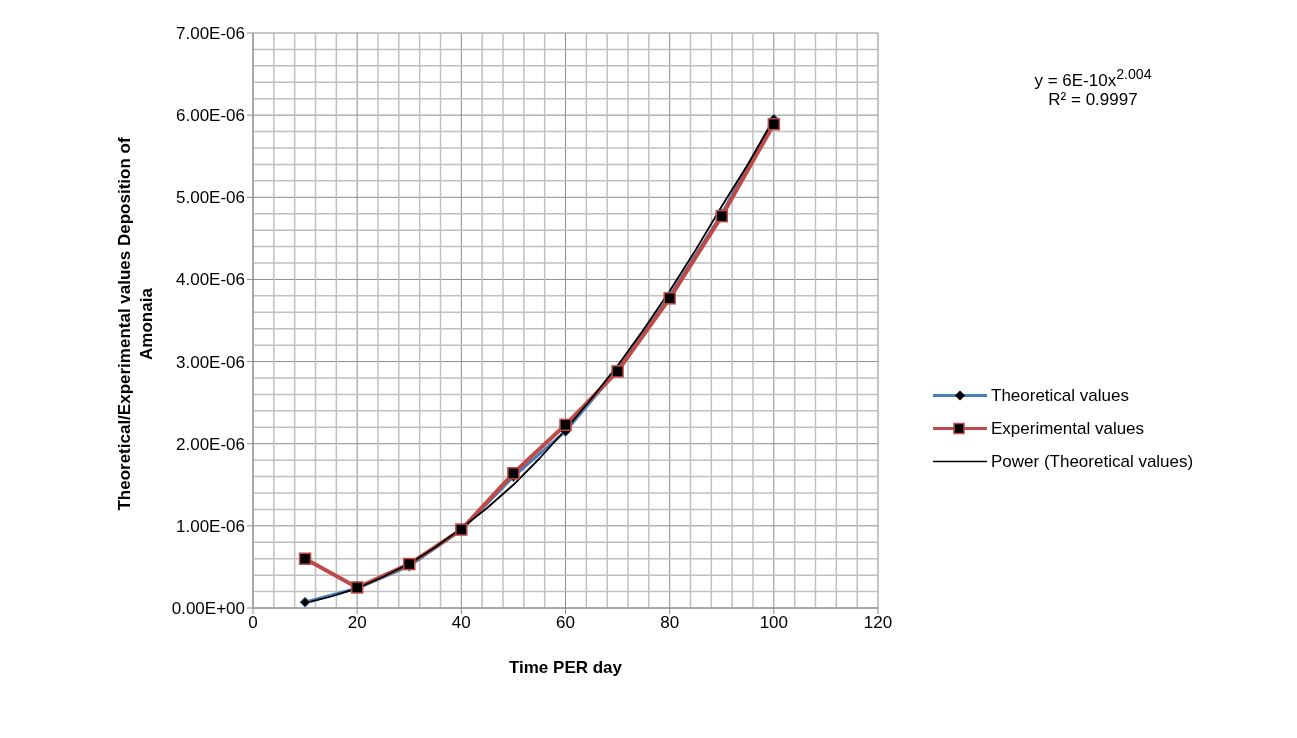  What do you see at coordinates (210, 116) in the screenshot?
I see `y-tick-label: 6.00E-06` at bounding box center [210, 116].